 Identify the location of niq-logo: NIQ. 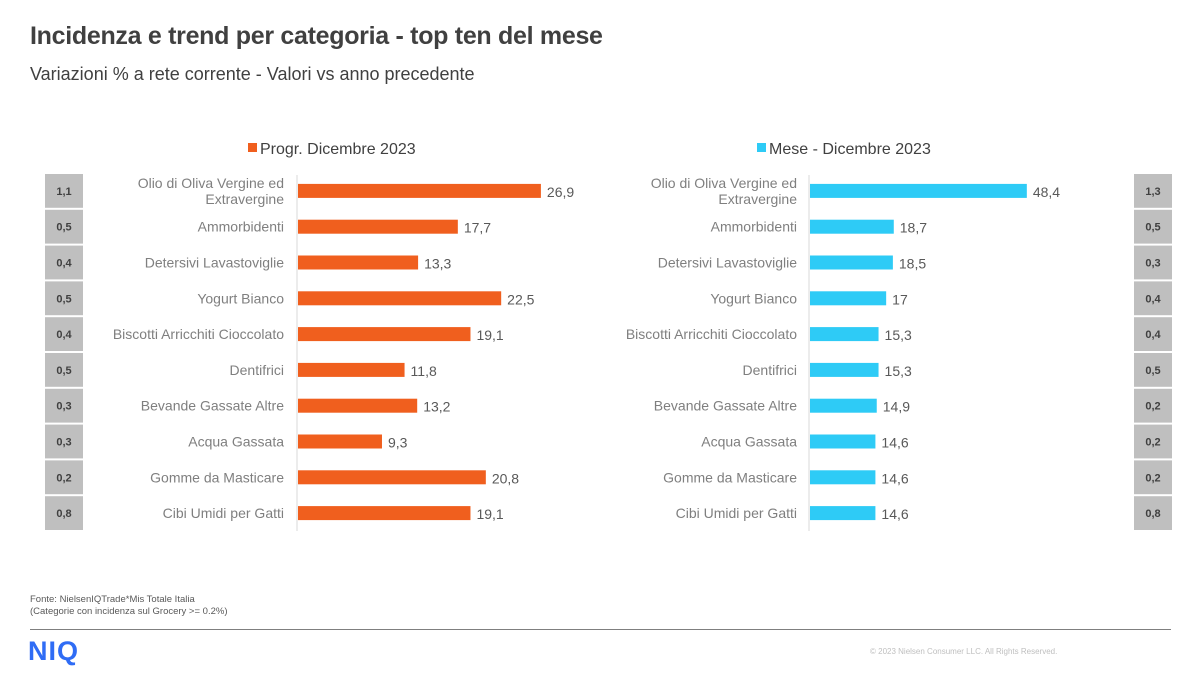
(54, 651).